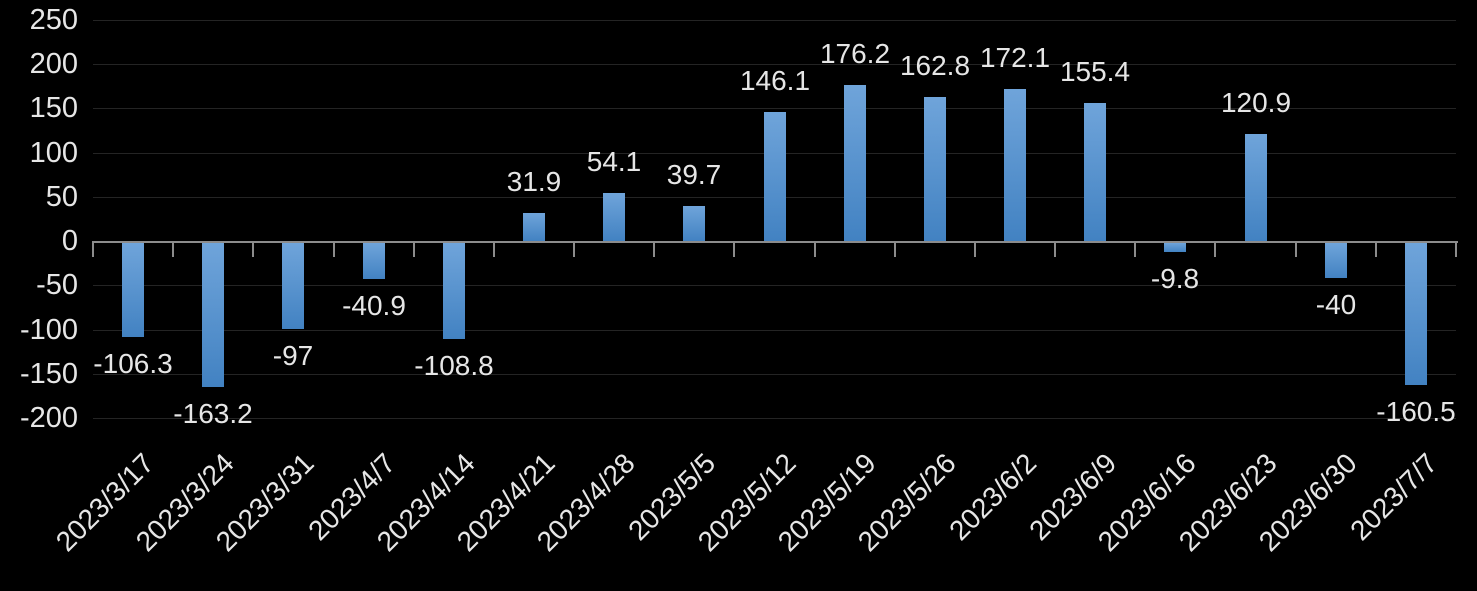  Describe the element at coordinates (694, 174) in the screenshot. I see `data-label: 39.7` at that location.